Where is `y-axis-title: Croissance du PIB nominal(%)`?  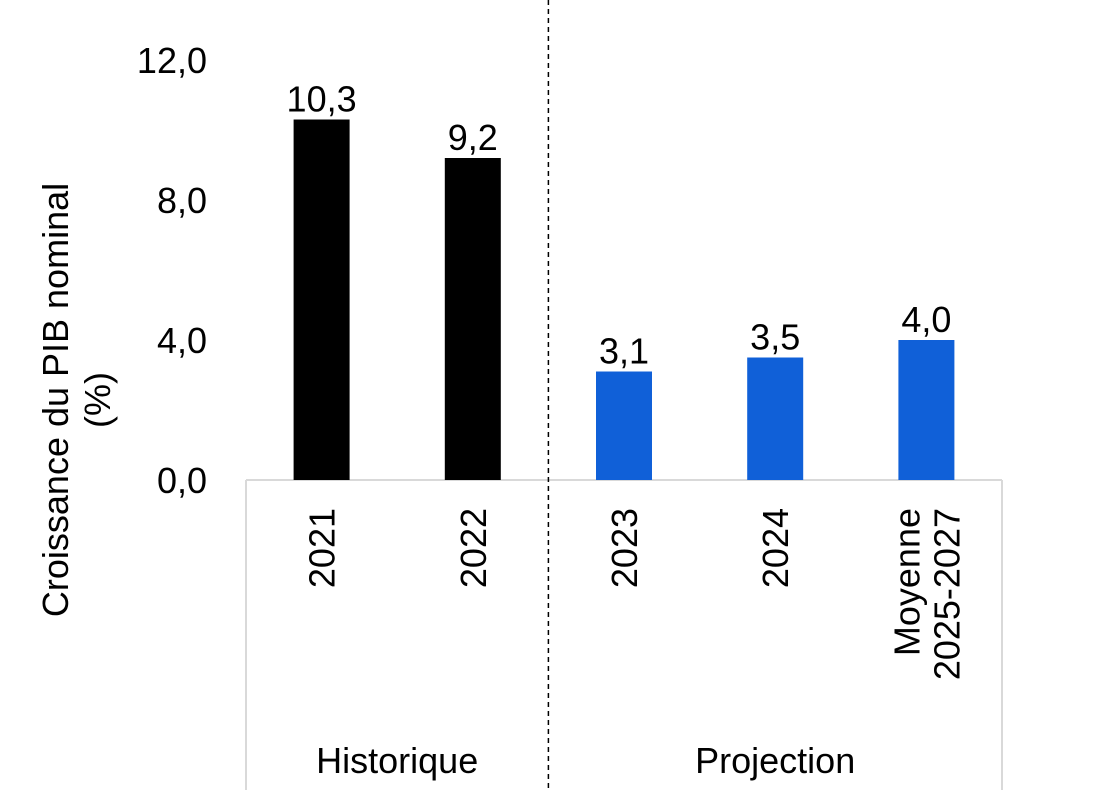 y-axis-title: Croissance du PIB nominal(%) is located at coordinates (76, 400).